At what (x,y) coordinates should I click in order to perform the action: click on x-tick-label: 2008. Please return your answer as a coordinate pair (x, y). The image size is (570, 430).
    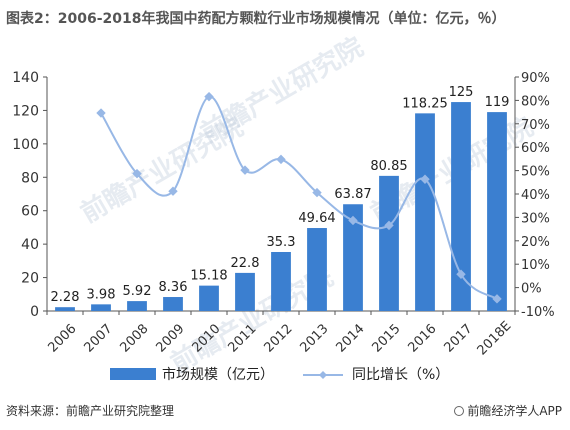
    Looking at the image, I should click on (135, 339).